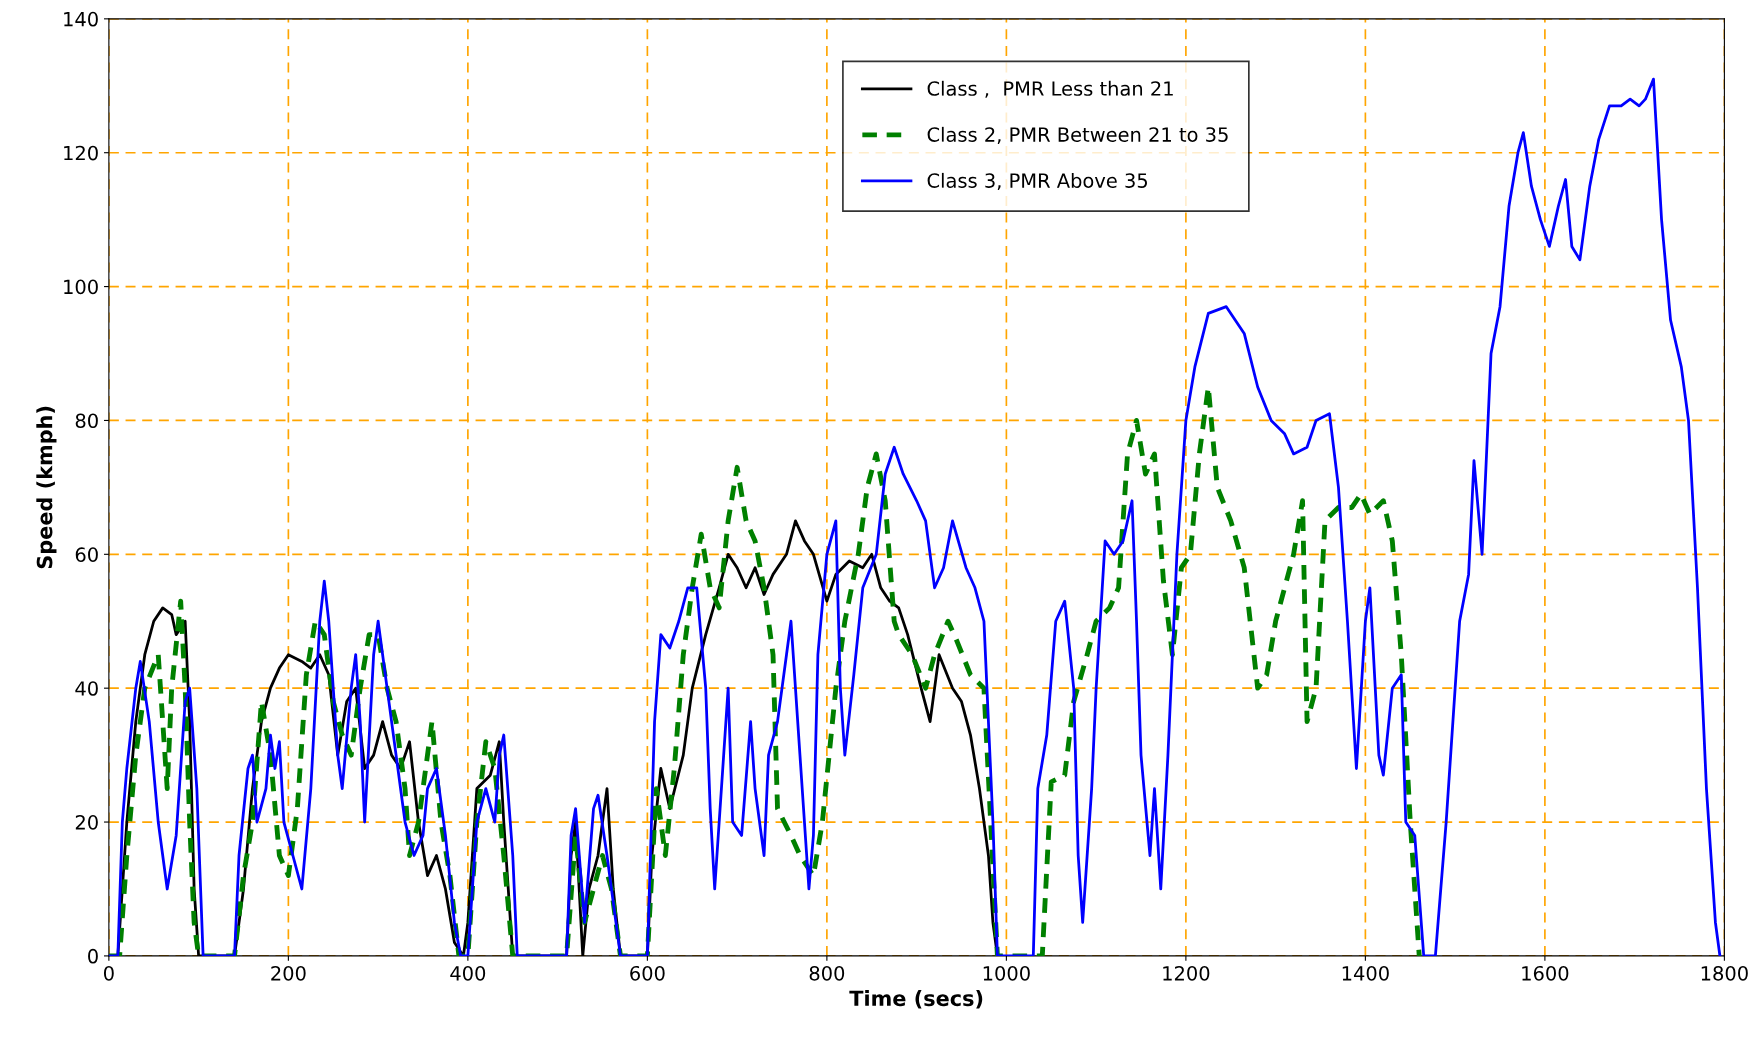  I want to click on y-tick-label: 0, so click(93, 956).